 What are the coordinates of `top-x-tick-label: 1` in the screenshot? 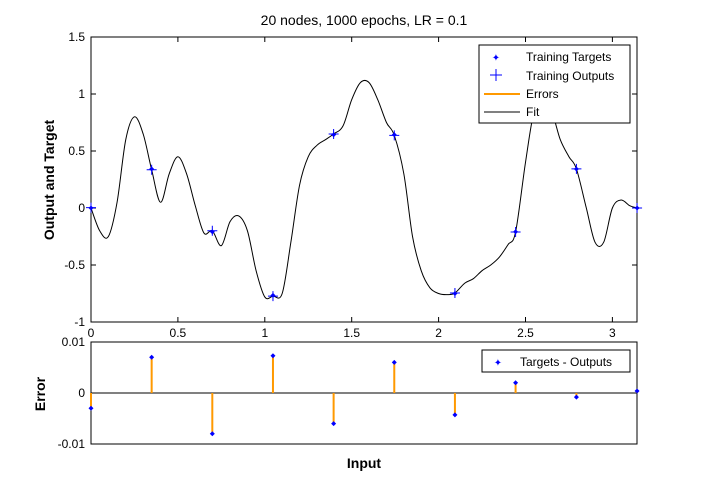 It's located at (264, 333).